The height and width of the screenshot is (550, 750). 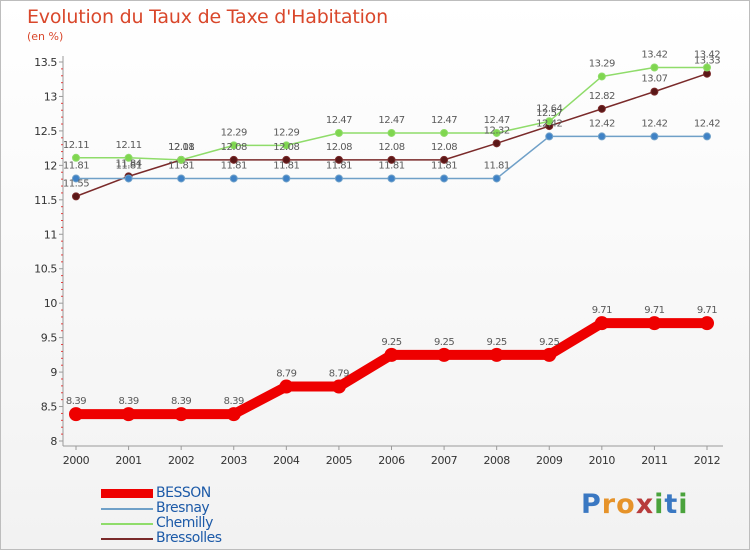 What do you see at coordinates (45, 200) in the screenshot?
I see `y-tick-label: 11.5` at bounding box center [45, 200].